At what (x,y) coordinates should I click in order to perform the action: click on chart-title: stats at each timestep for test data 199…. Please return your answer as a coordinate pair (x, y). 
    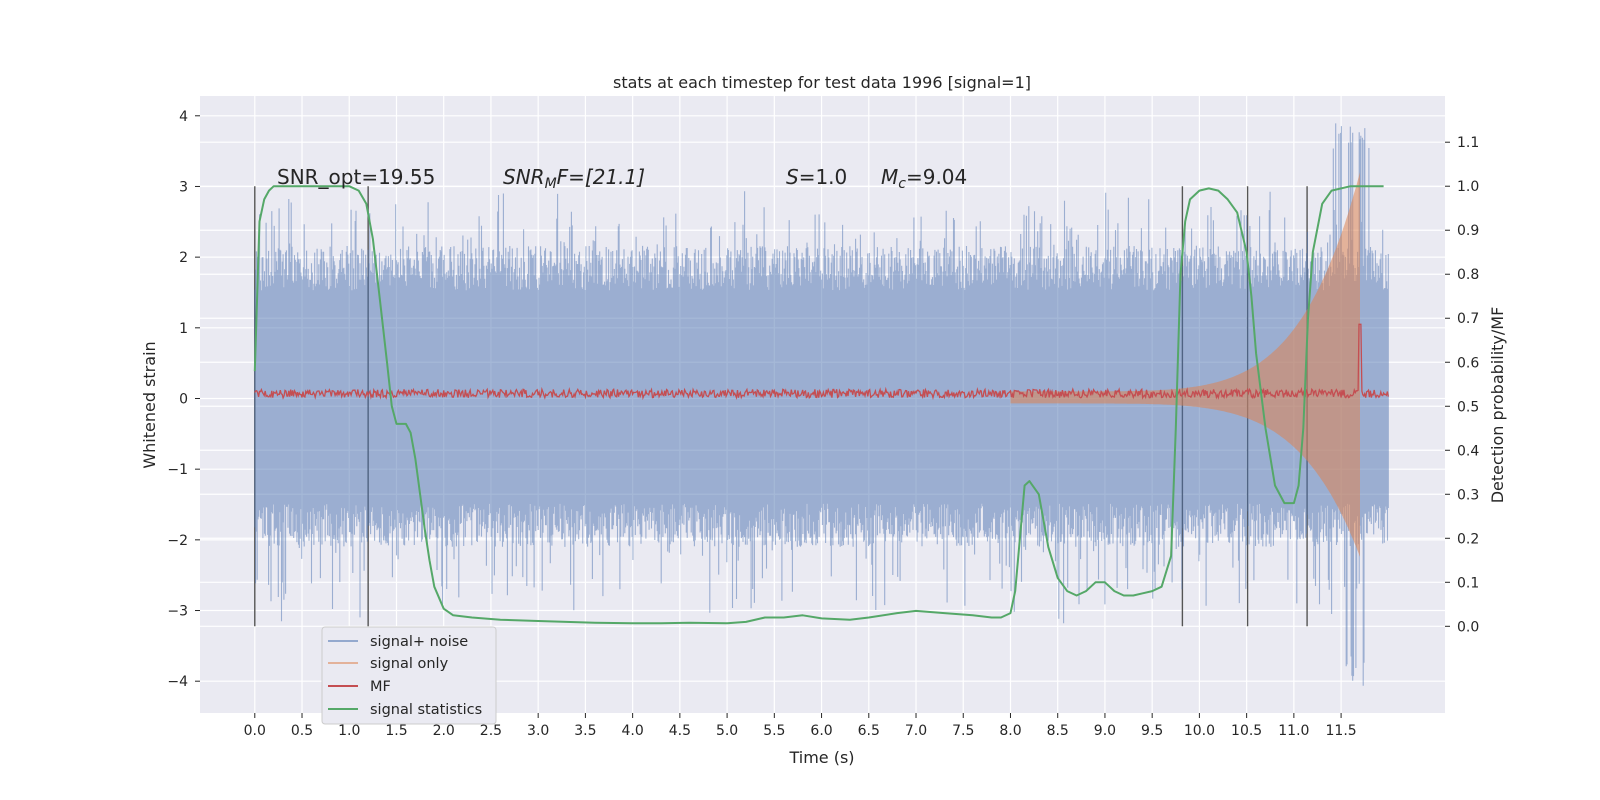
    Looking at the image, I should click on (822, 82).